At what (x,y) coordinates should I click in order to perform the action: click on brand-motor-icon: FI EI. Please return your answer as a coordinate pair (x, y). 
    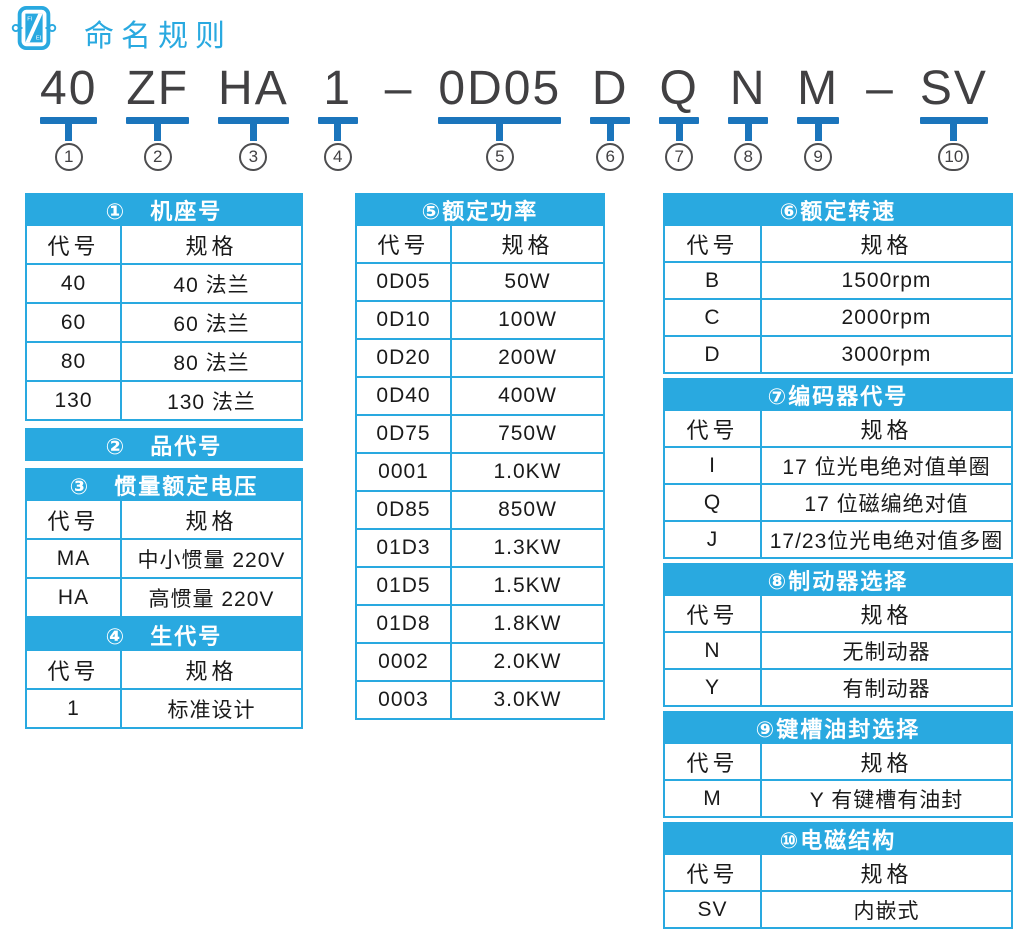
    Looking at the image, I should click on (34, 28).